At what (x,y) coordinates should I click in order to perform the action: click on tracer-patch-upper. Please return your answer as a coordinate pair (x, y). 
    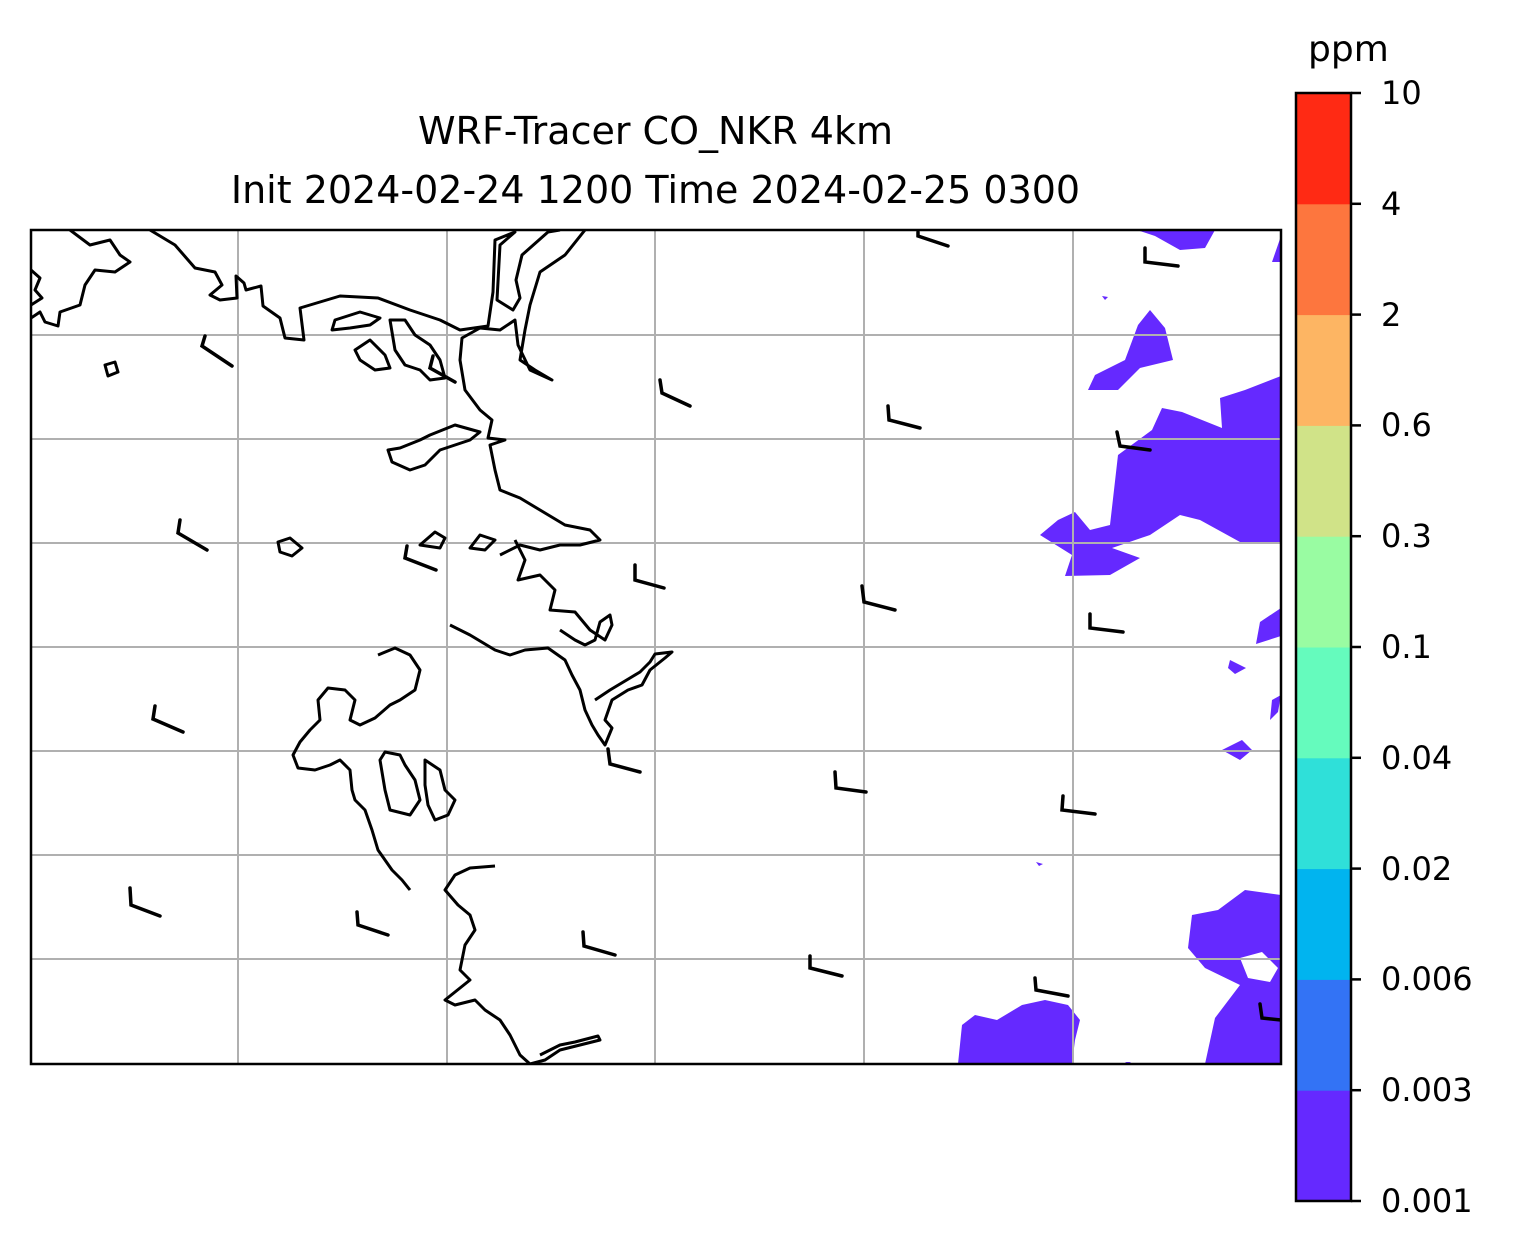
    Looking at the image, I should click on (1130, 350).